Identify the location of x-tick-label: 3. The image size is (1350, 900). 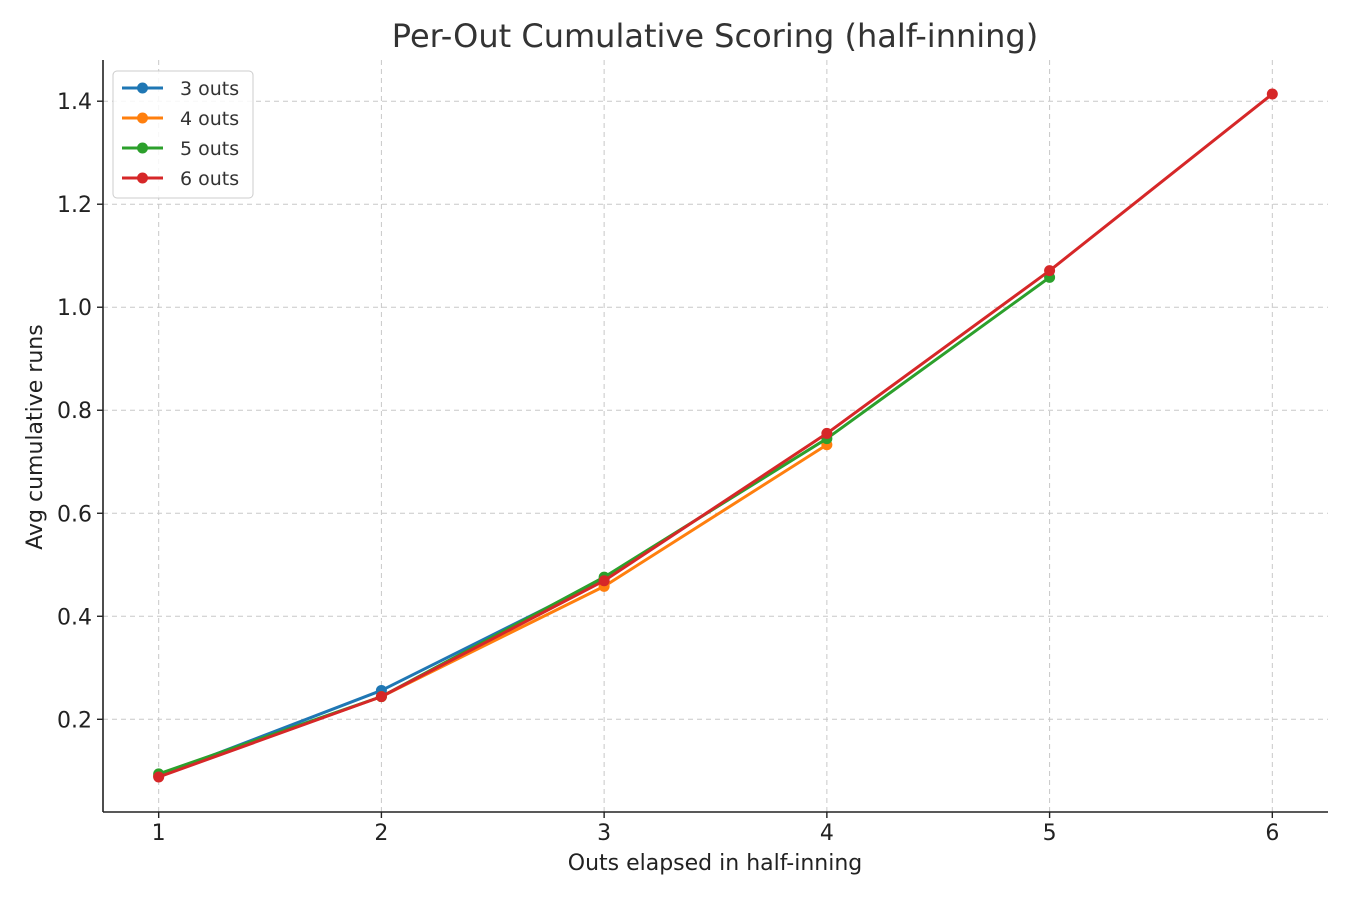
(604, 833).